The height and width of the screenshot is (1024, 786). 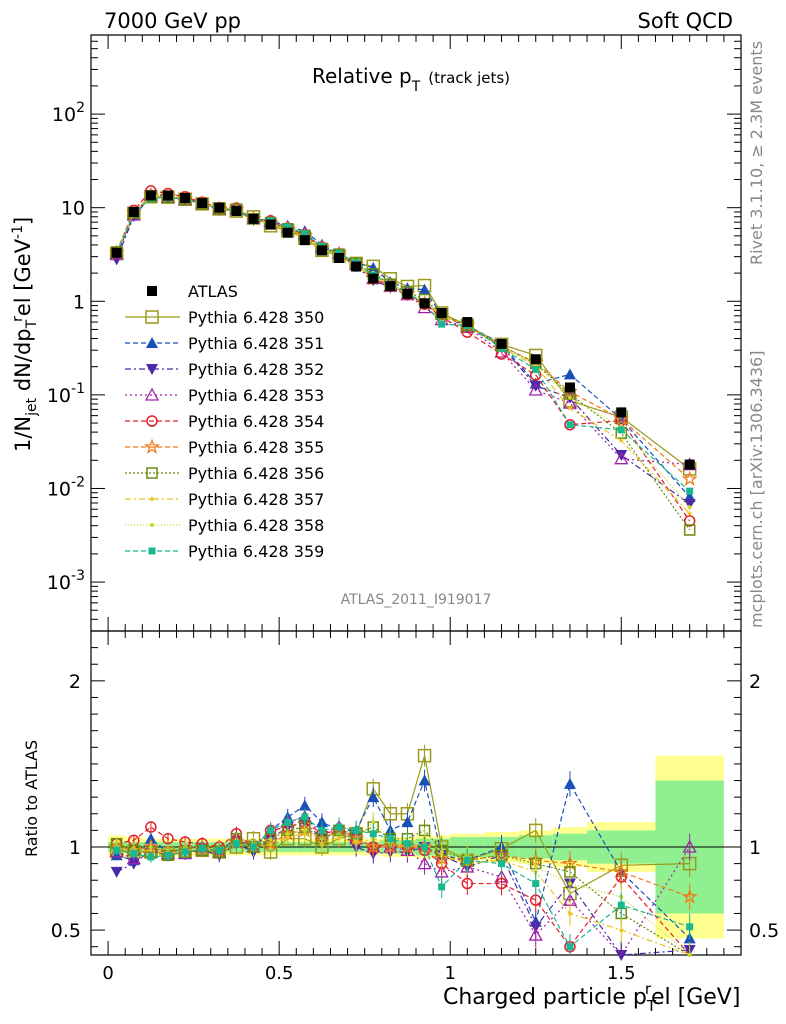 I want to click on y-tick-label-top: 10, so click(x=73, y=209).